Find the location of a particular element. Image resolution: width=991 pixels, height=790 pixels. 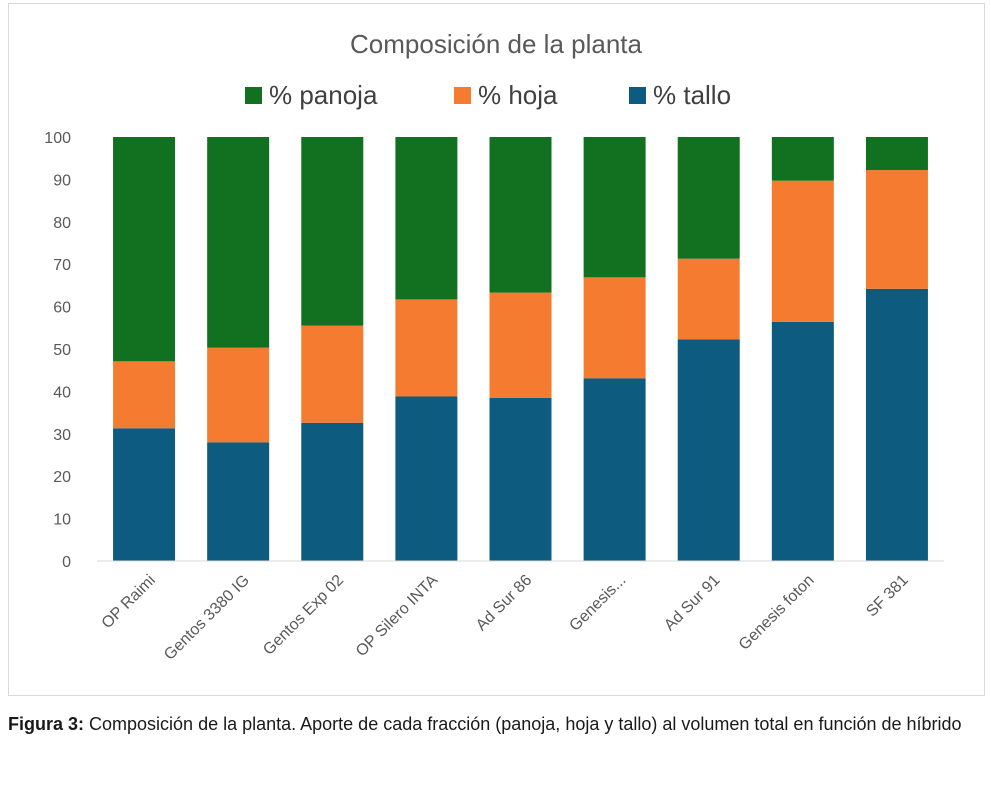

y-tick-label: 50 is located at coordinates (62, 350).